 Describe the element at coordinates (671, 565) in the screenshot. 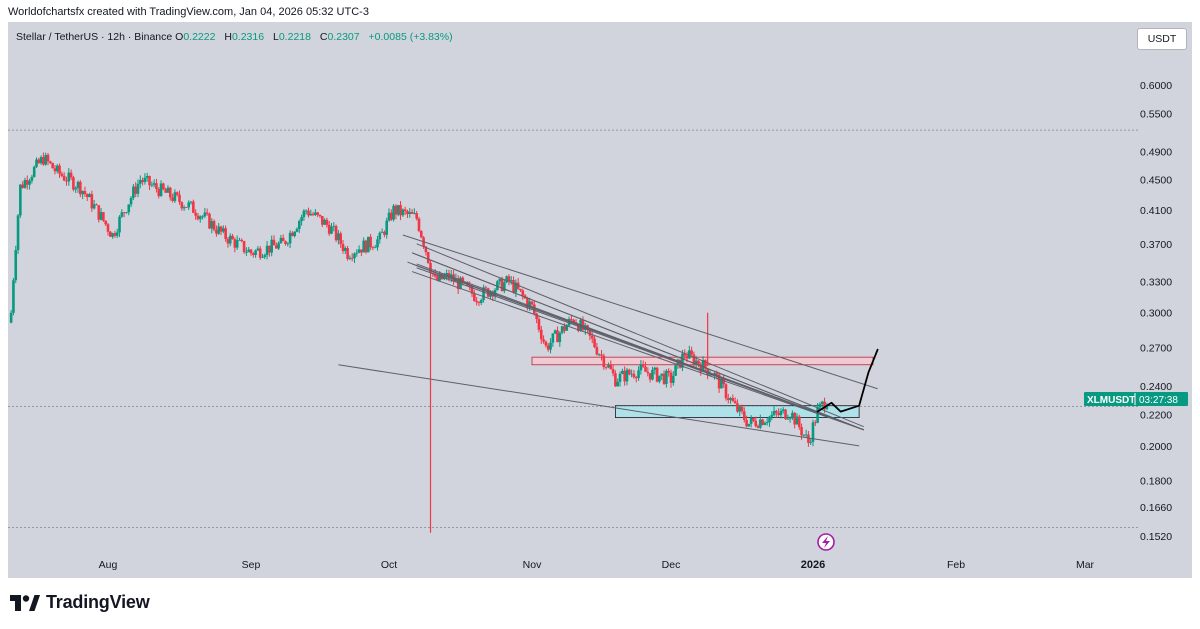

I see `x-tick-label: Dec` at that location.